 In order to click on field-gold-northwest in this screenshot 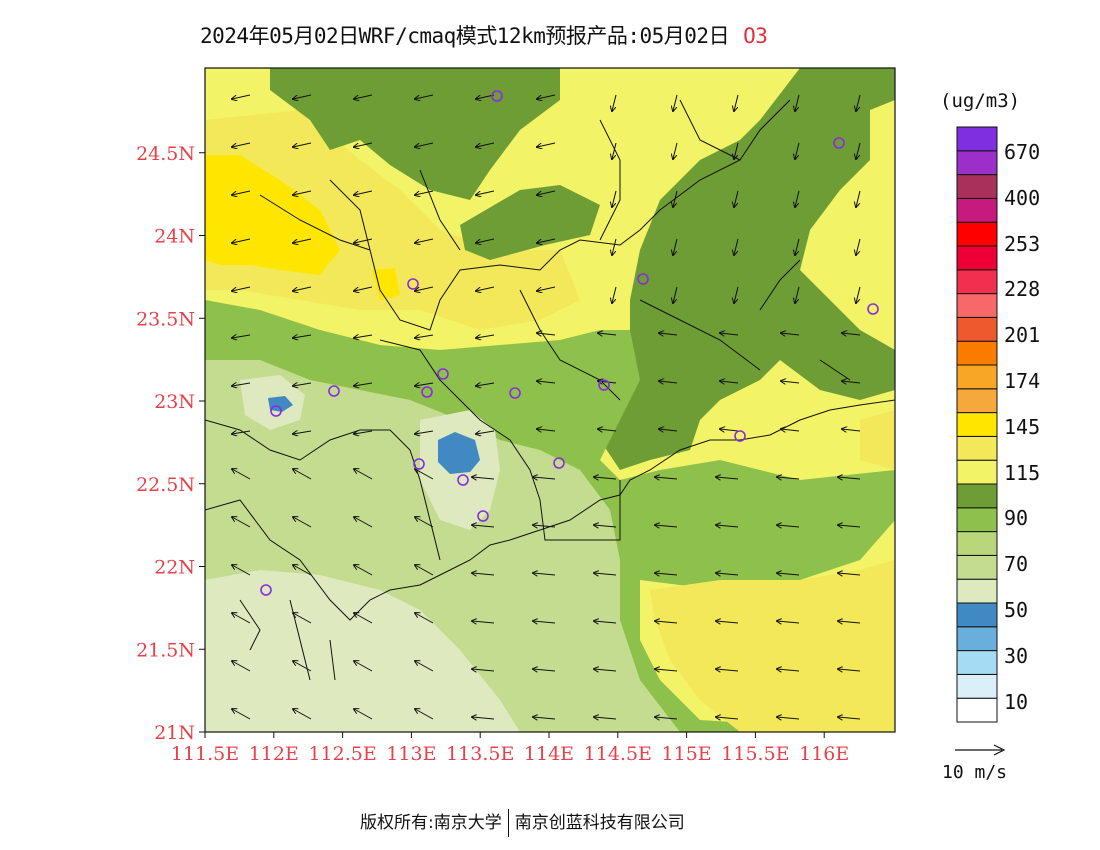, I will do `click(392, 220)`.